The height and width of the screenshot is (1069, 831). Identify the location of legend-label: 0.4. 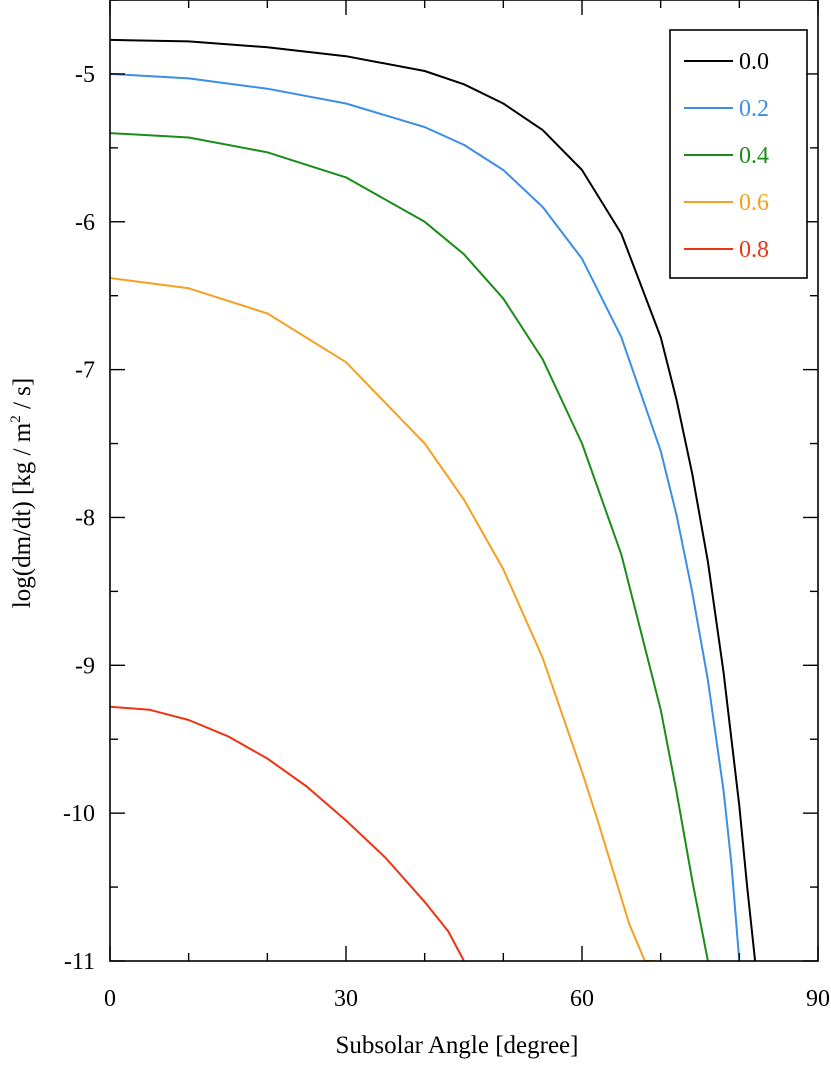
(754, 156).